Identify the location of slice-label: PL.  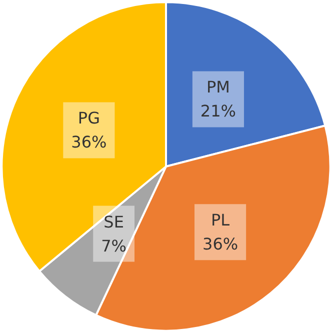
(220, 220).